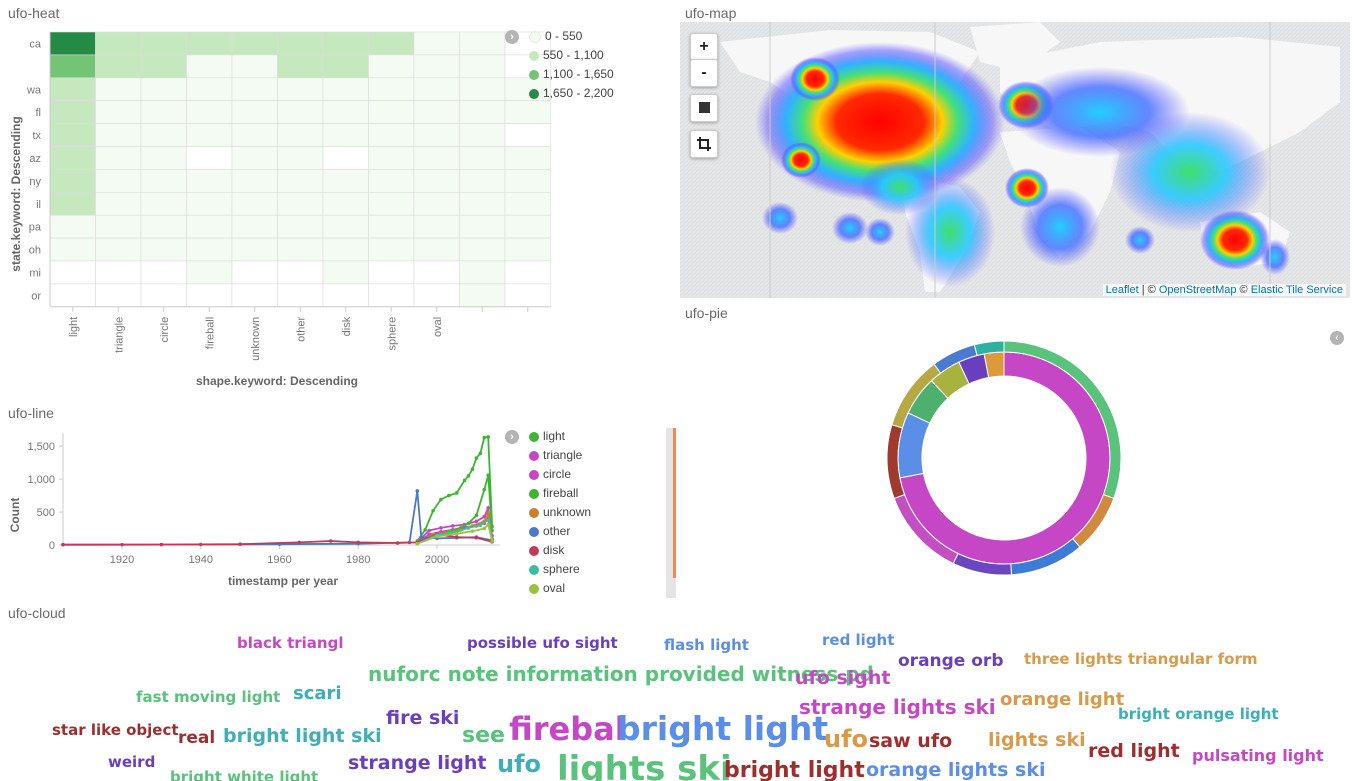 The width and height of the screenshot is (1354, 781). Describe the element at coordinates (704, 144) in the screenshot. I see `map-fit-bounds-button` at that location.